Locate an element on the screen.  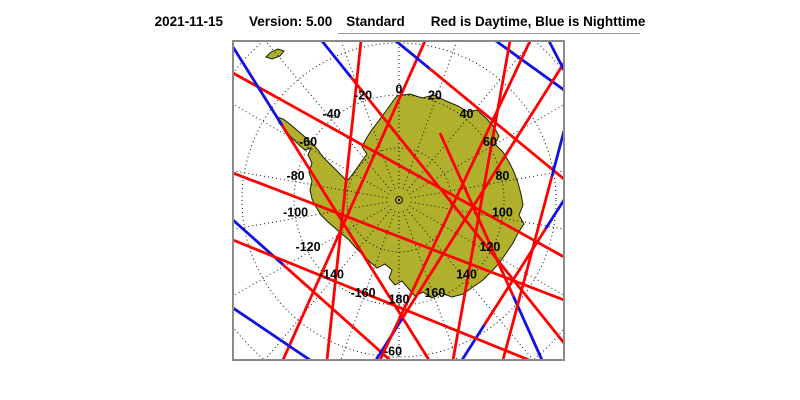
longitude-label-160: 160 is located at coordinates (434, 293).